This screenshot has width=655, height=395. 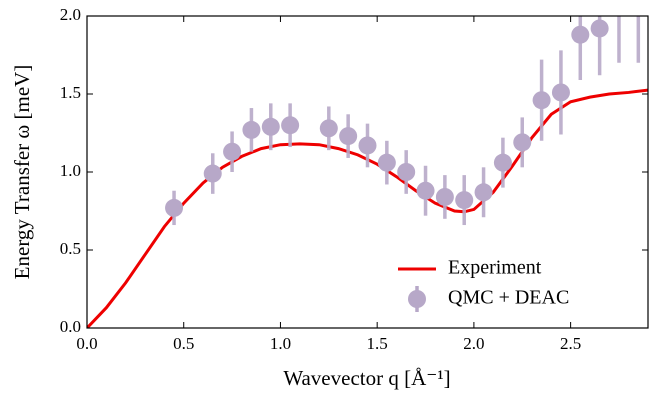 What do you see at coordinates (70, 14) in the screenshot?
I see `y-tick-label: 2.0` at bounding box center [70, 14].